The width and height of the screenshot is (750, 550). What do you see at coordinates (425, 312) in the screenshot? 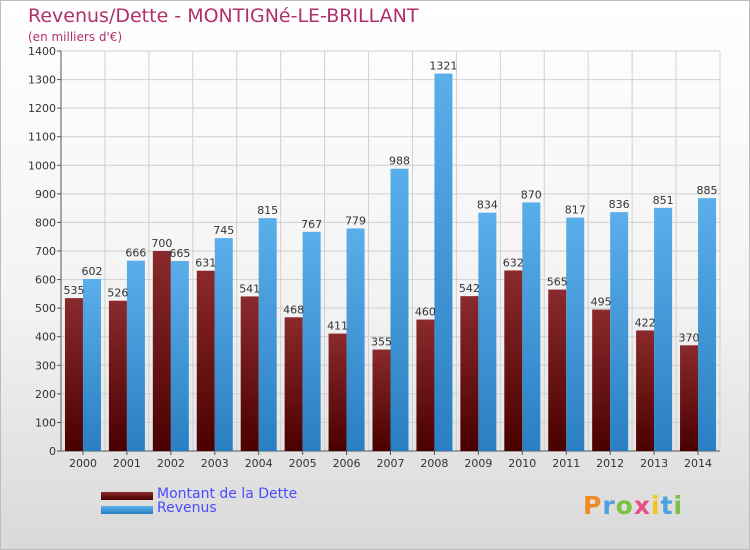
I see `data-label-dette: 460` at bounding box center [425, 312].